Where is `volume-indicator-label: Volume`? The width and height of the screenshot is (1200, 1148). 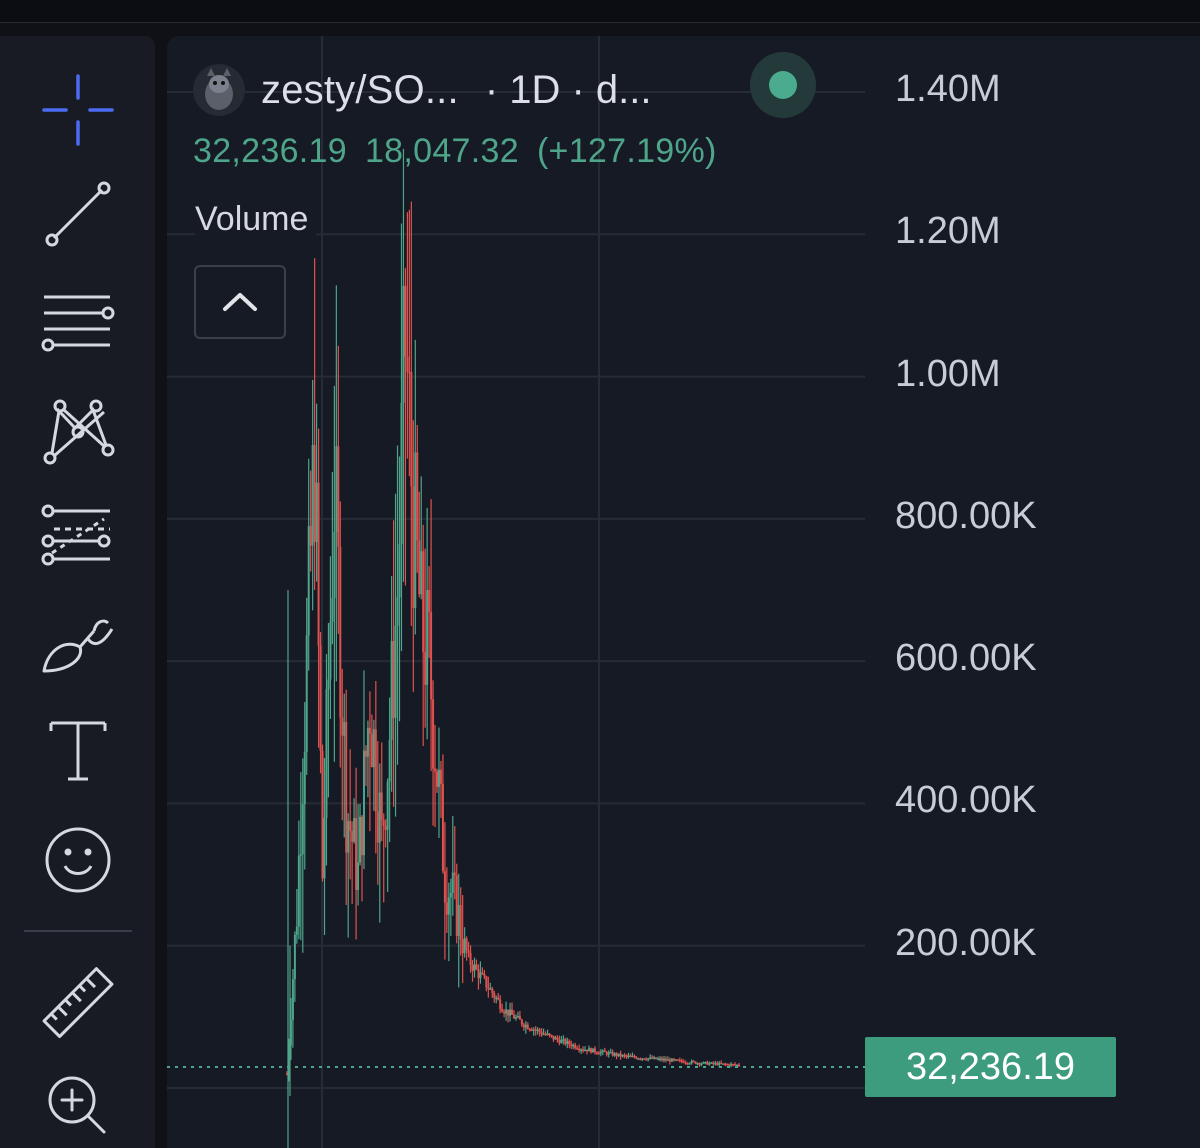
volume-indicator-label: Volume is located at coordinates (256, 219).